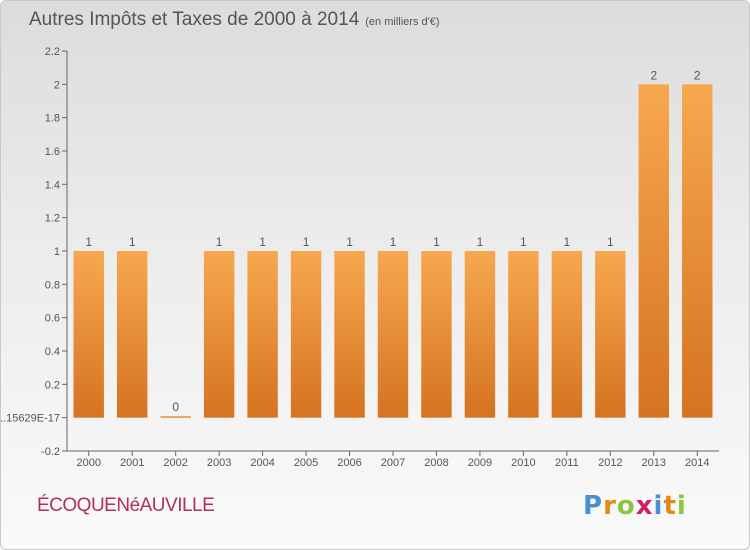 Image resolution: width=750 pixels, height=550 pixels. What do you see at coordinates (670, 506) in the screenshot?
I see `logo-letter: t` at bounding box center [670, 506].